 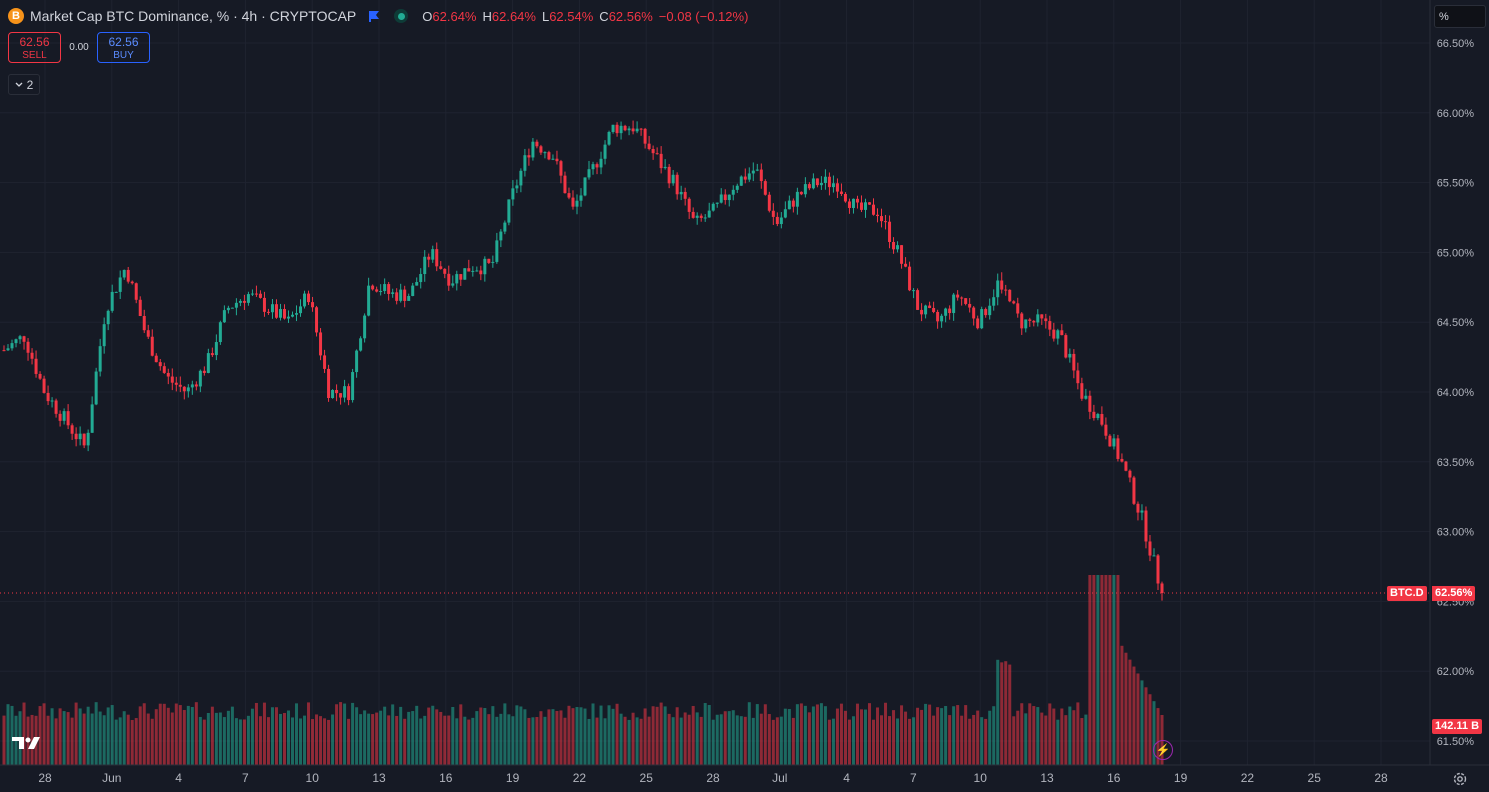 I want to click on lightning-icon: ⚡, so click(x=1163, y=750).